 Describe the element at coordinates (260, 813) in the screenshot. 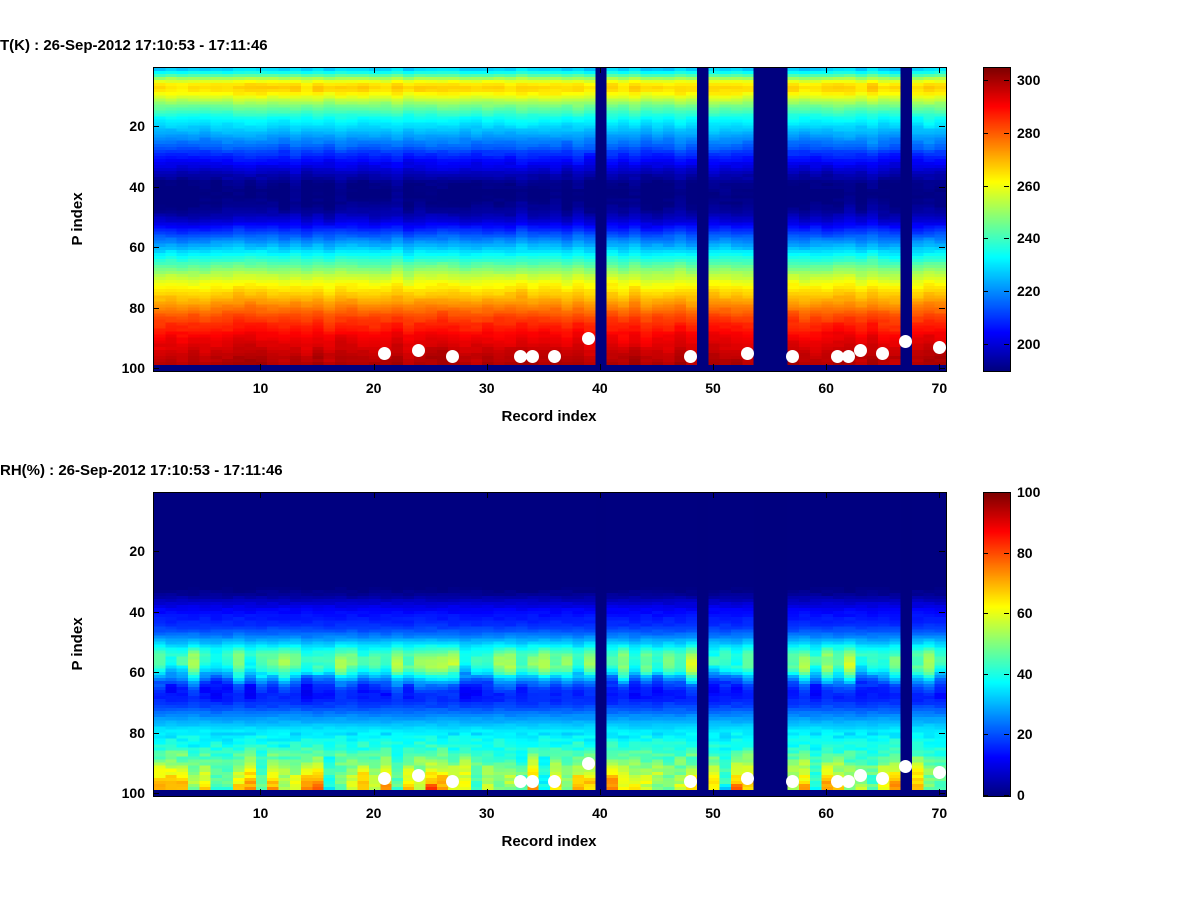

I see `x-axis-tick-label: 10` at that location.